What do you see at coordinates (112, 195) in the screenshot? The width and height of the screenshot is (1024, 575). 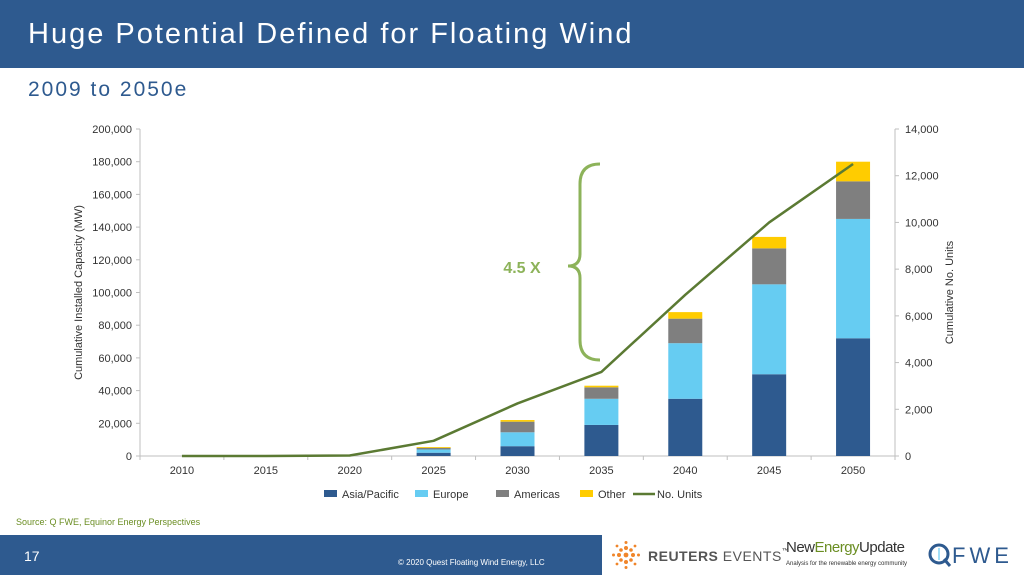 I see `y-tick-label: 160,000` at bounding box center [112, 195].